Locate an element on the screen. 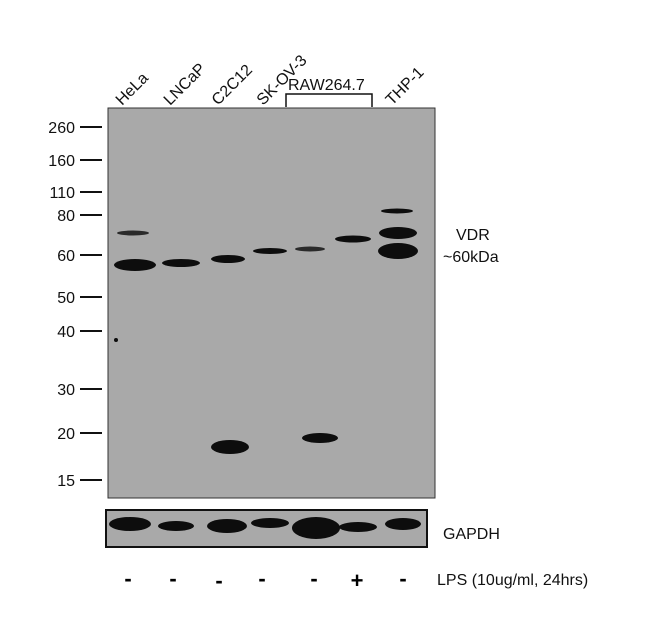 The image size is (650, 632). lane-label-hela: HeLa is located at coordinates (132, 89).